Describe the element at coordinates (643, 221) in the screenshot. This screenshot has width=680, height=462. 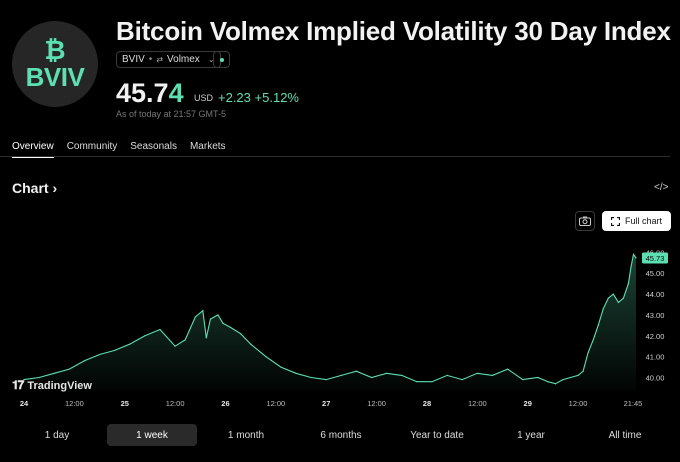
I see `full-chart-label: Full chart` at that location.